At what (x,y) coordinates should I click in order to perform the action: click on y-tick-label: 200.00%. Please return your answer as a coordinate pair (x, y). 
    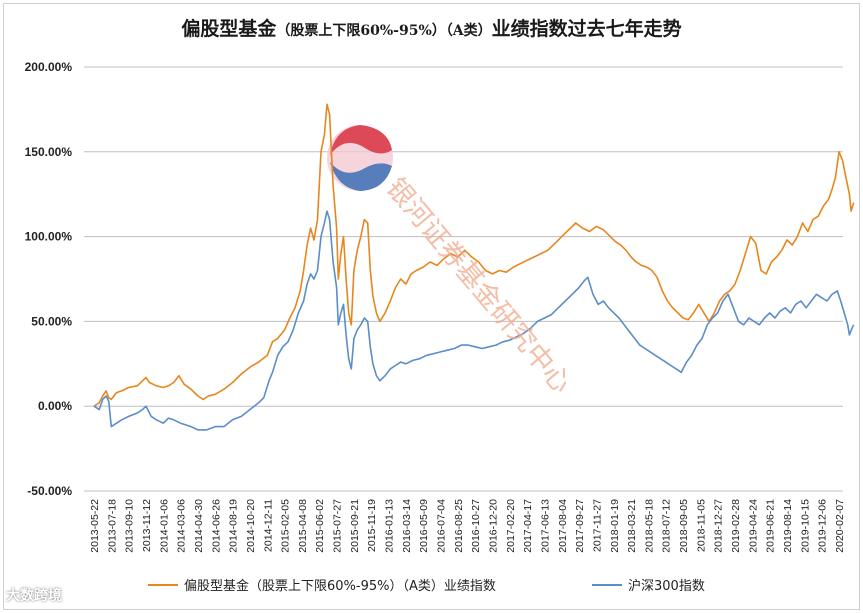
    Looking at the image, I should click on (49, 67).